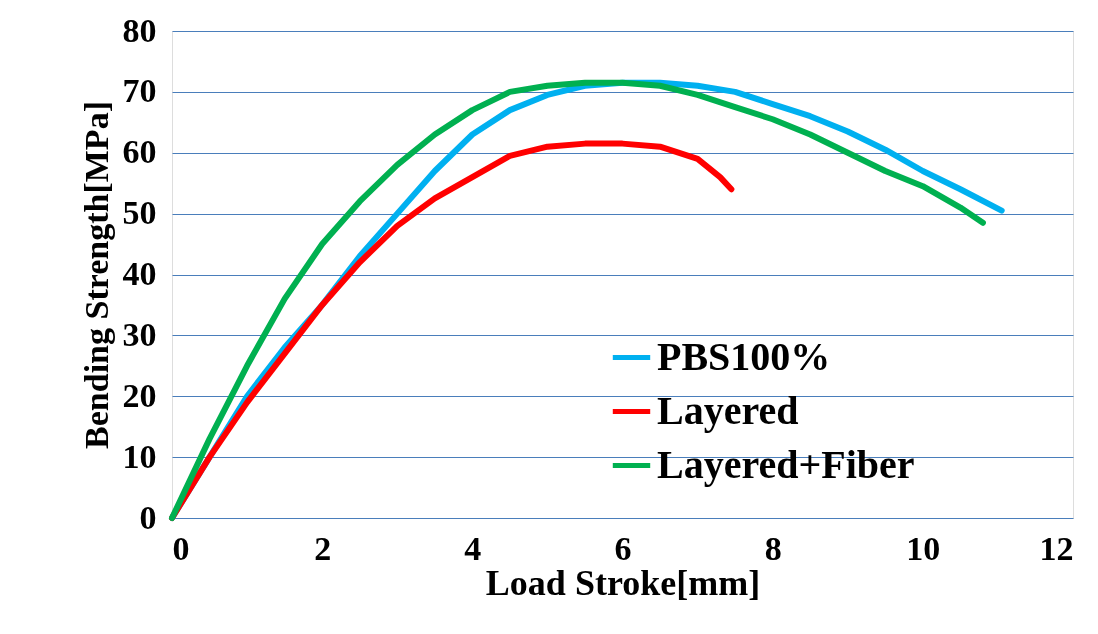  What do you see at coordinates (148, 517) in the screenshot?
I see `y-tick-label: 0` at bounding box center [148, 517].